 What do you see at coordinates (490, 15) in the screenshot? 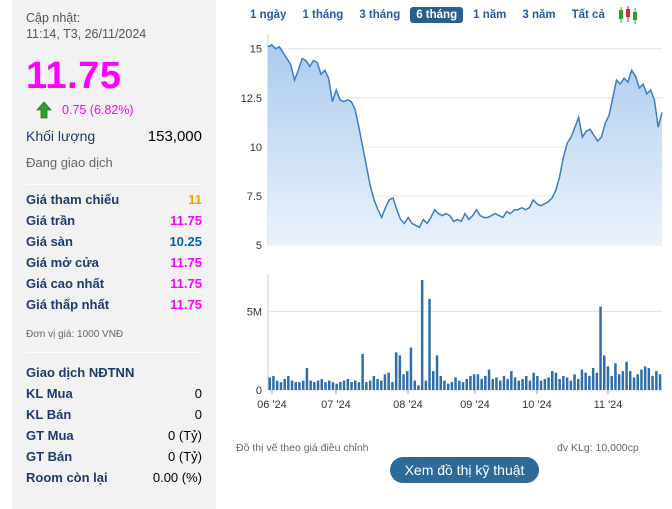
I see `tab-1-year: 1 năm` at bounding box center [490, 15].